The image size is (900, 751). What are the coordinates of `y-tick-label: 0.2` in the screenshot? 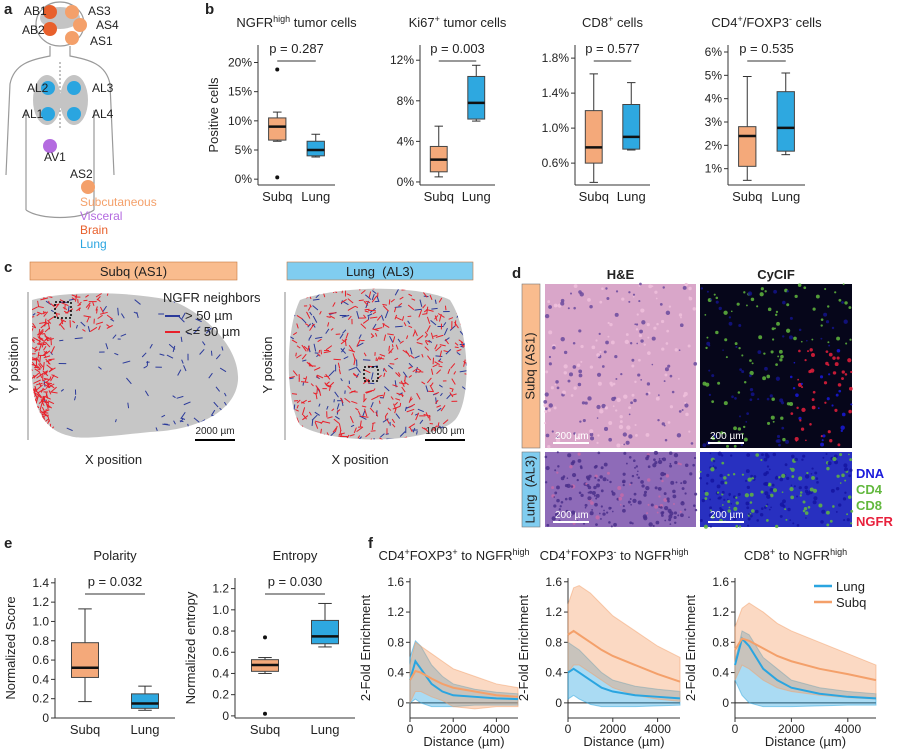 It's located at (40, 699).